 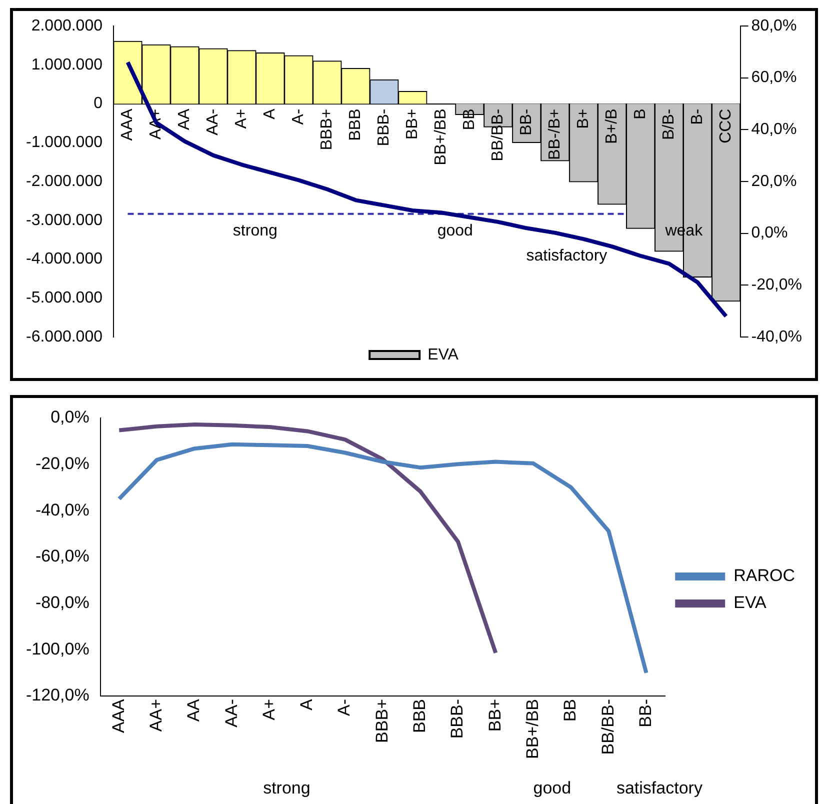 What do you see at coordinates (98, 103) in the screenshot?
I see `y-tick-label: 0` at bounding box center [98, 103].